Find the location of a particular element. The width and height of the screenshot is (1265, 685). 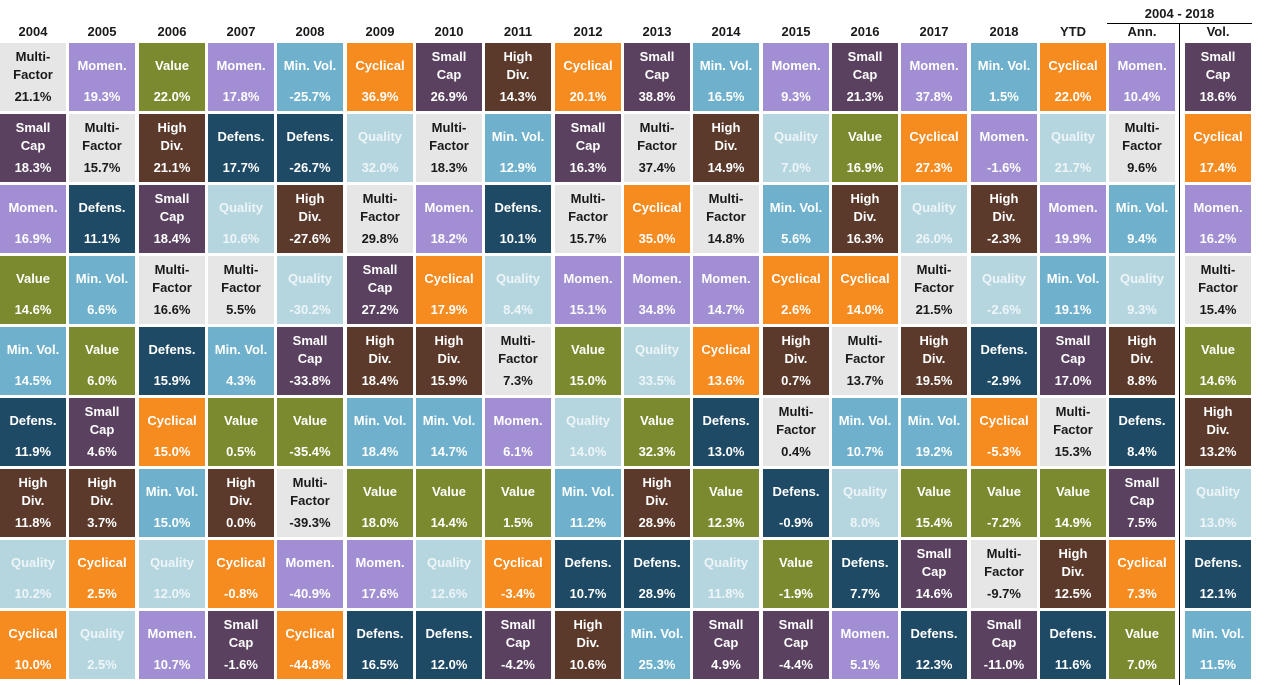

factor-return-value: -4.4% is located at coordinates (796, 664).